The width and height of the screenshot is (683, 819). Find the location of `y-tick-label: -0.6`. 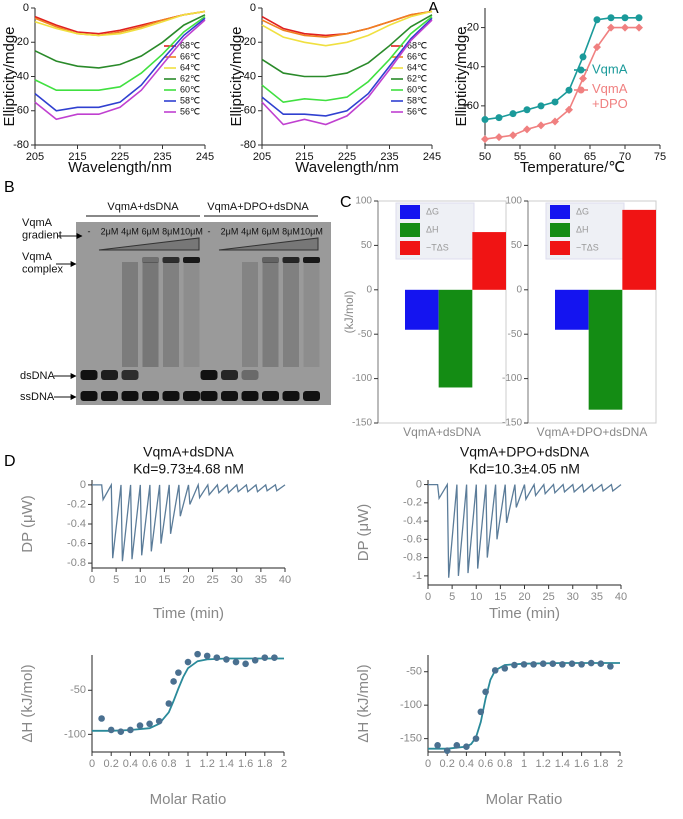

y-tick-label: -0.6 is located at coordinates (76, 543).